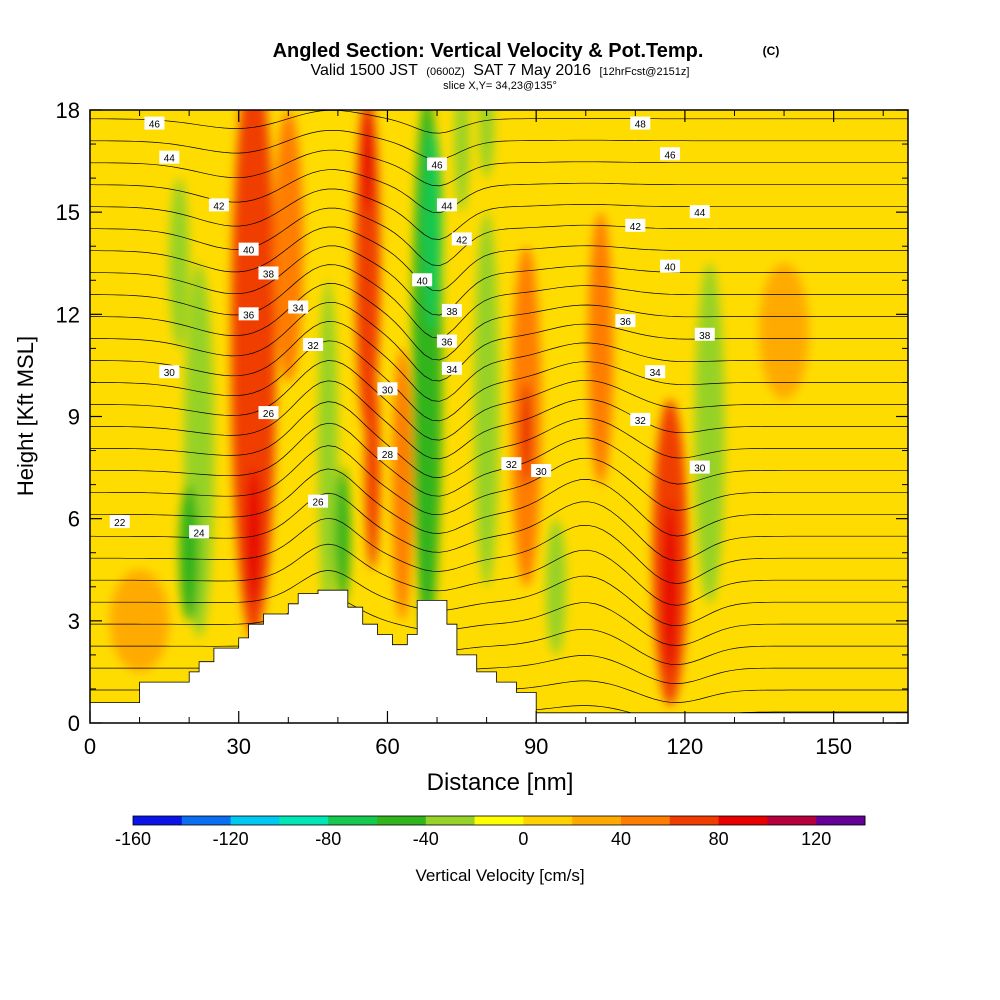  I want to click on contour-label-33: 30, so click(699, 467).